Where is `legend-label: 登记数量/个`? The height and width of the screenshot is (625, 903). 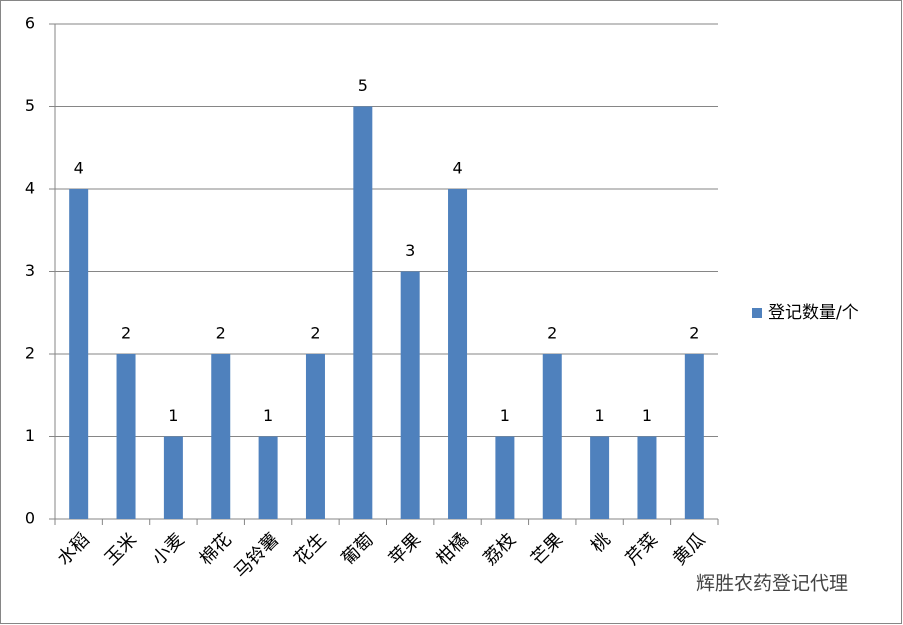 legend-label: 登记数量/个 is located at coordinates (813, 313).